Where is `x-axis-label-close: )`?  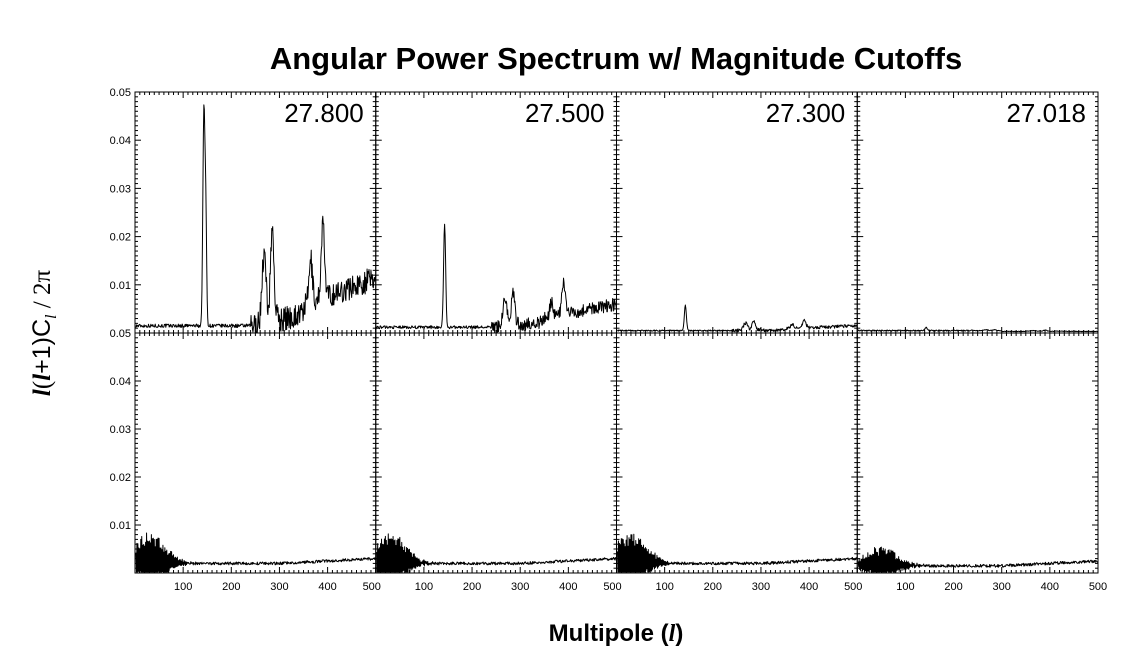
x-axis-label-close: ) is located at coordinates (679, 633).